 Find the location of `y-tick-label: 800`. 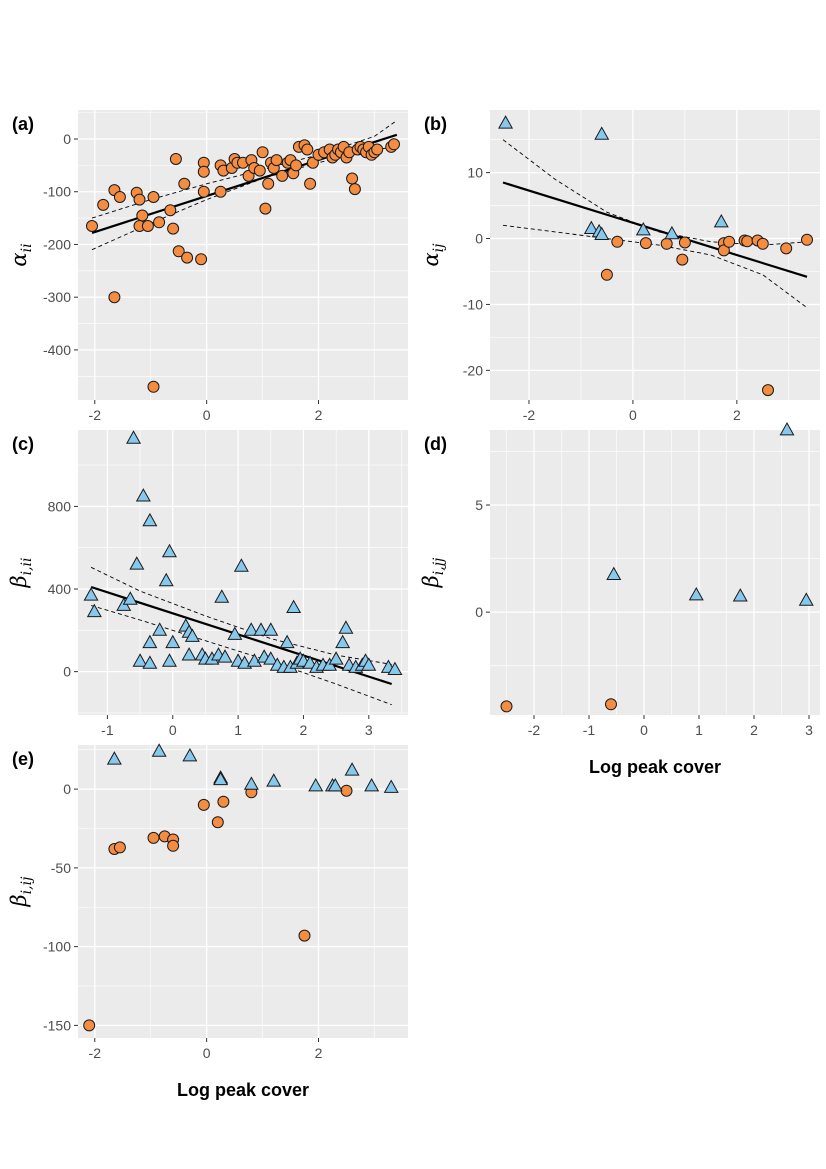

y-tick-label: 800 is located at coordinates (60, 506).